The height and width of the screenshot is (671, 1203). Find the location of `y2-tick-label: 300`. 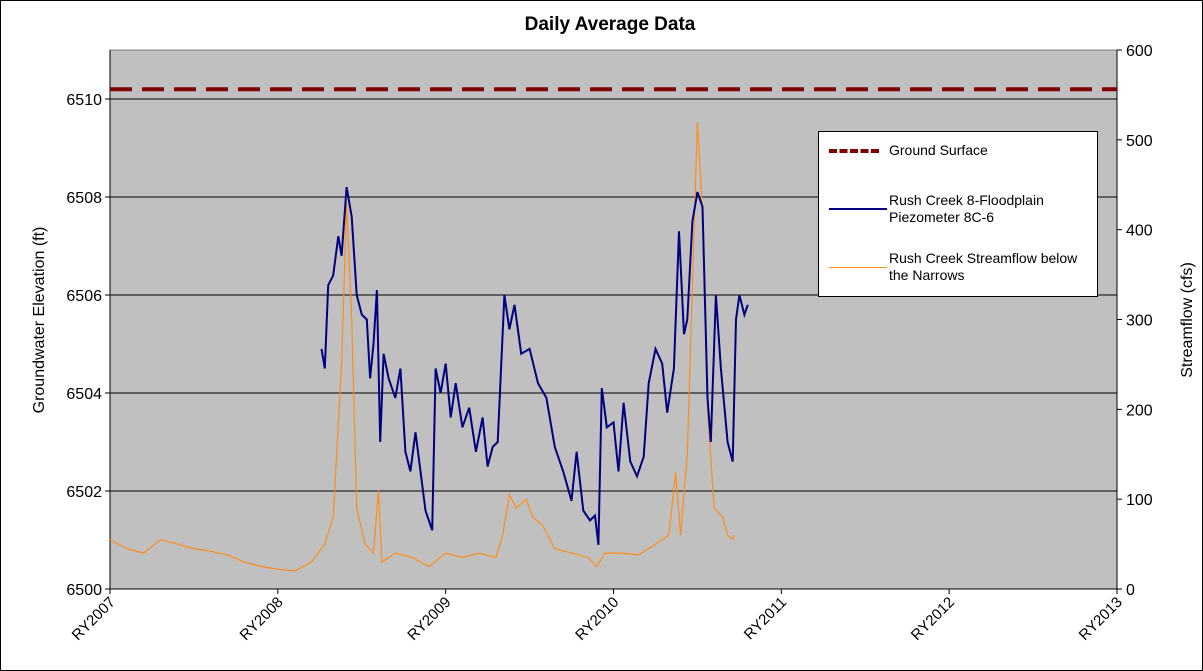

y2-tick-label: 300 is located at coordinates (1139, 321).